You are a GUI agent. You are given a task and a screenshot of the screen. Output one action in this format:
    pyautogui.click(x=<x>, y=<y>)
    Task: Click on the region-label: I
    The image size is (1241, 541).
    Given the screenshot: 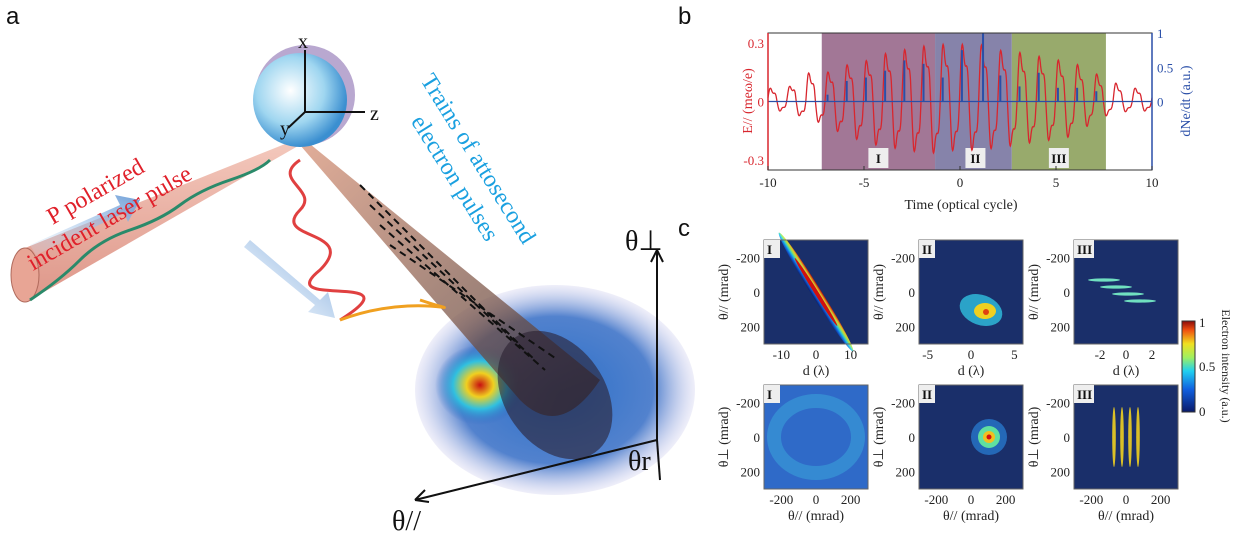 What is the action you would take?
    pyautogui.click(x=878, y=158)
    